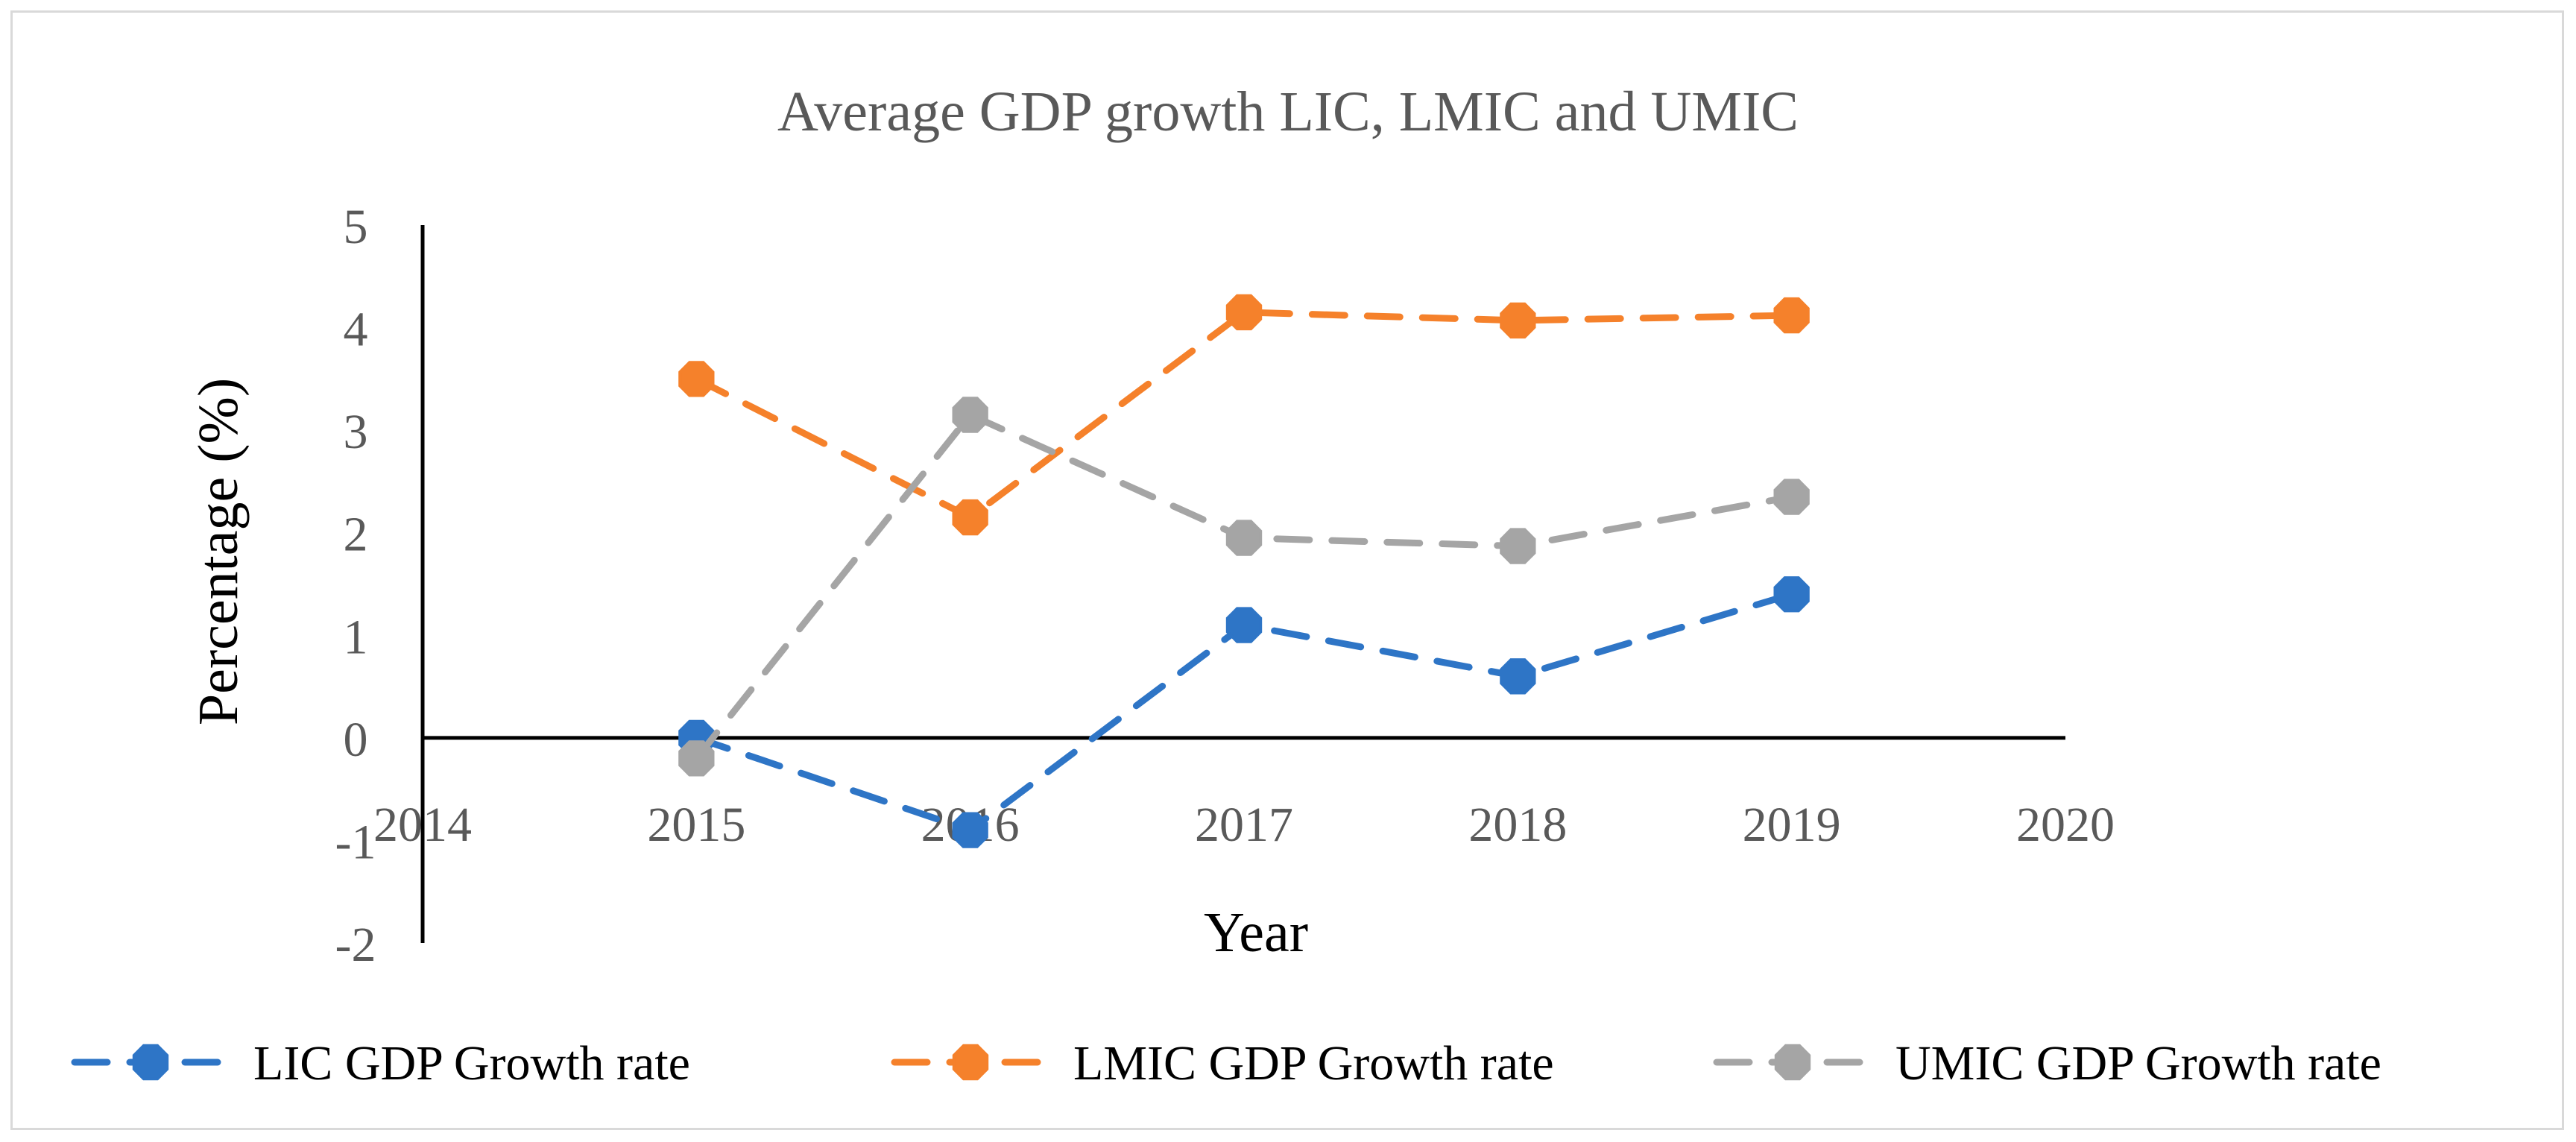  I want to click on x-tick-label: 2014, so click(423, 825).